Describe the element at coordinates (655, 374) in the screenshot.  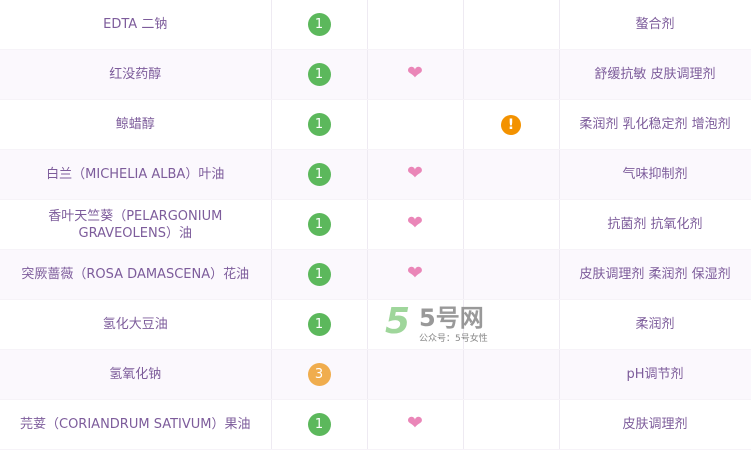
I see `purpose: pH调节剂` at that location.